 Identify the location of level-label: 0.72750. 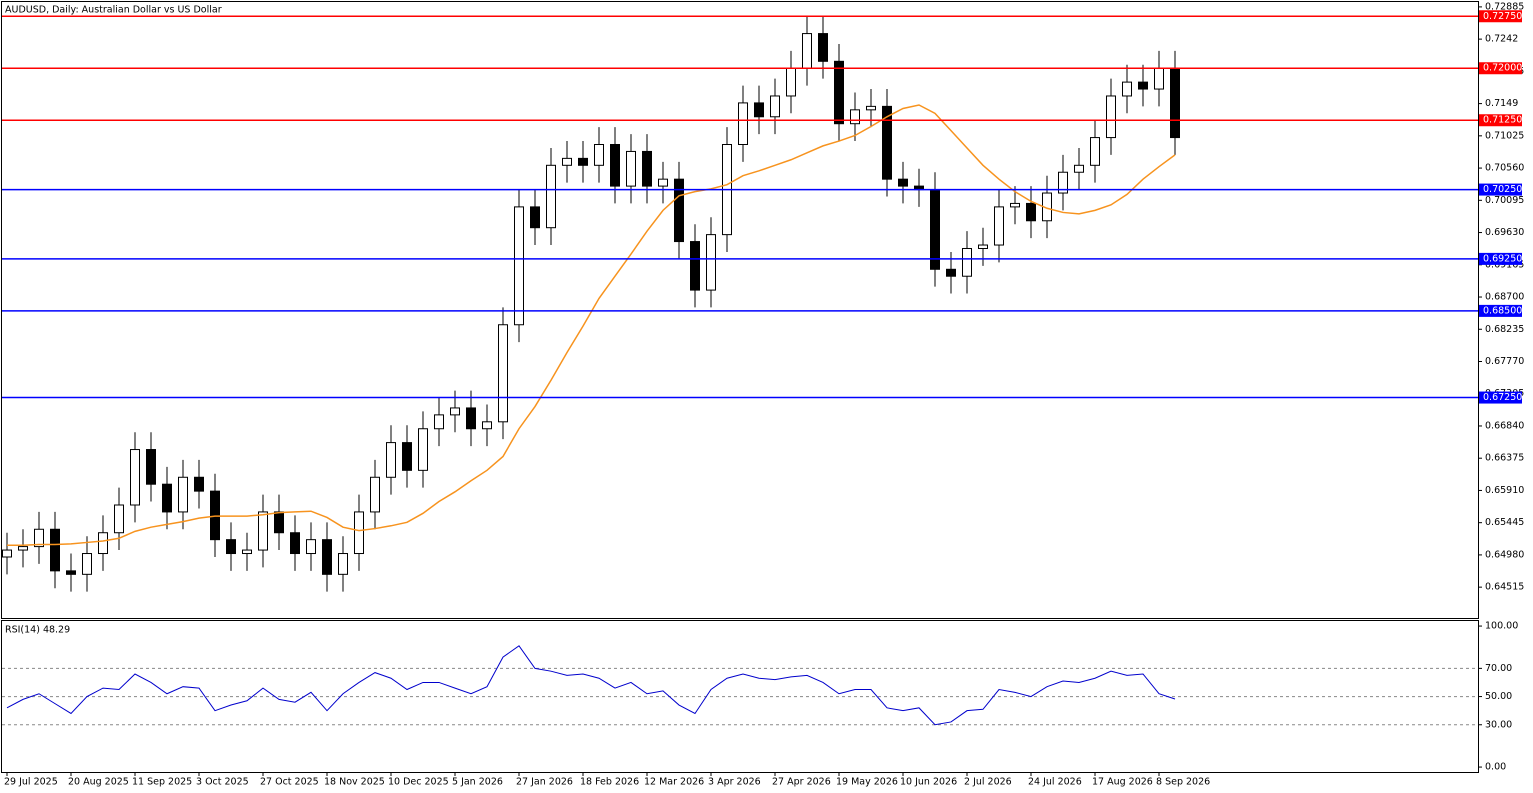
(1502, 16).